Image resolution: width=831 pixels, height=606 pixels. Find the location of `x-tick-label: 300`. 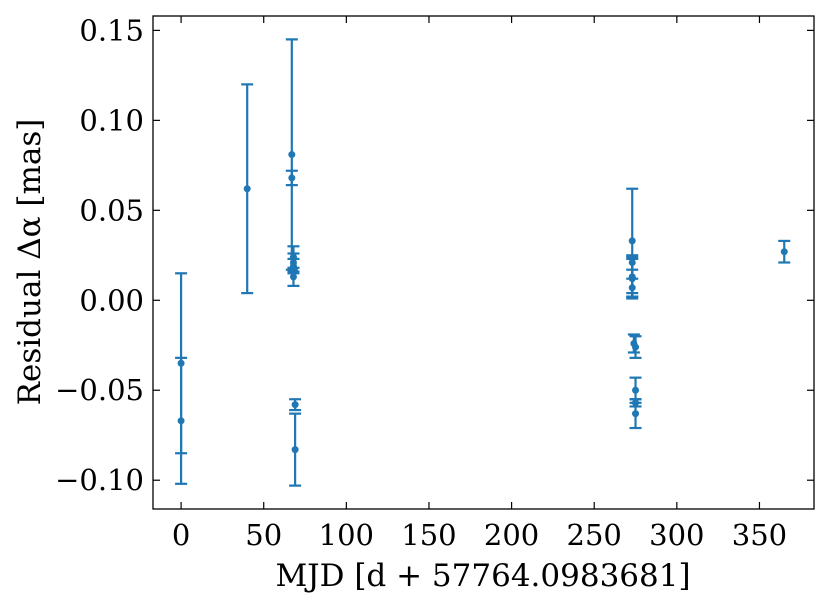

x-tick-label: 300 is located at coordinates (676, 535).